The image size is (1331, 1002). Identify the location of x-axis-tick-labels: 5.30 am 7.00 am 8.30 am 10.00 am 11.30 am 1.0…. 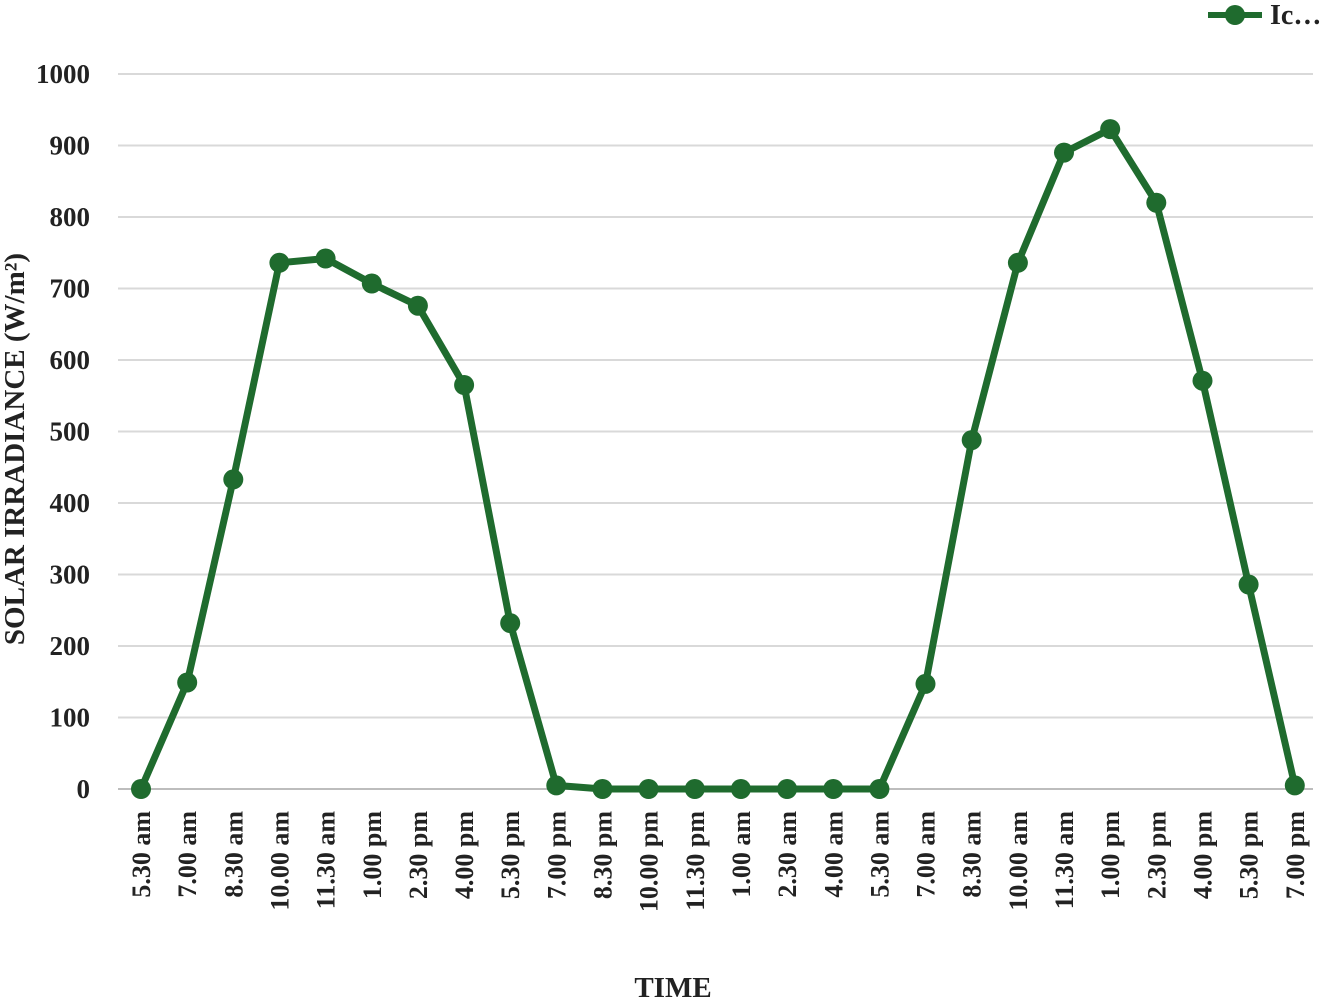
(718, 861).